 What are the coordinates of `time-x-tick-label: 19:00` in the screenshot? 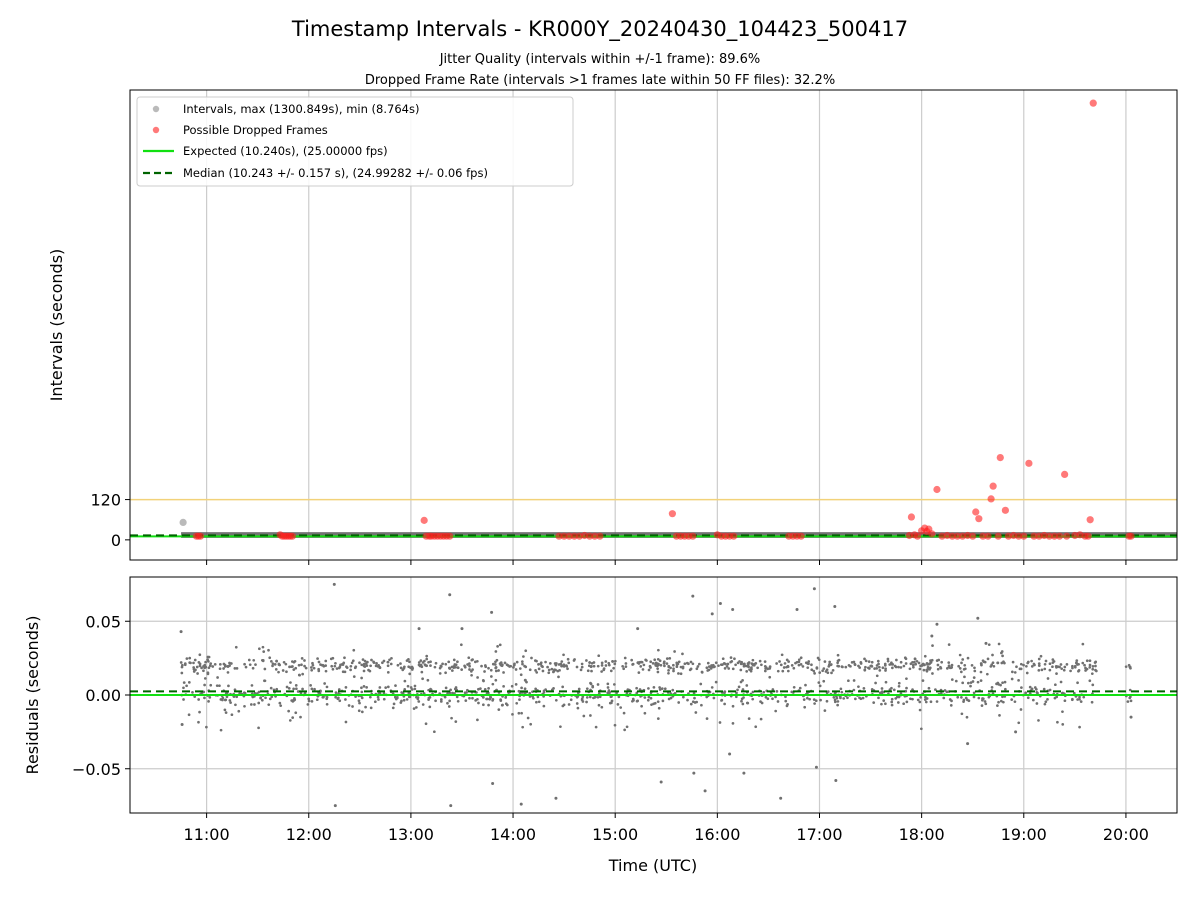 It's located at (1024, 834).